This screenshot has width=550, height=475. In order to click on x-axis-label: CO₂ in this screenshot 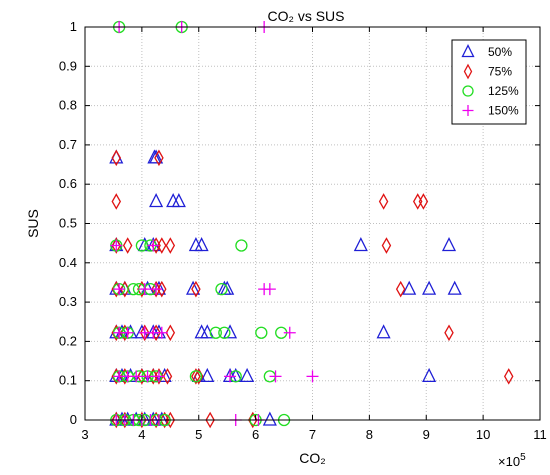, I will do `click(312, 458)`.